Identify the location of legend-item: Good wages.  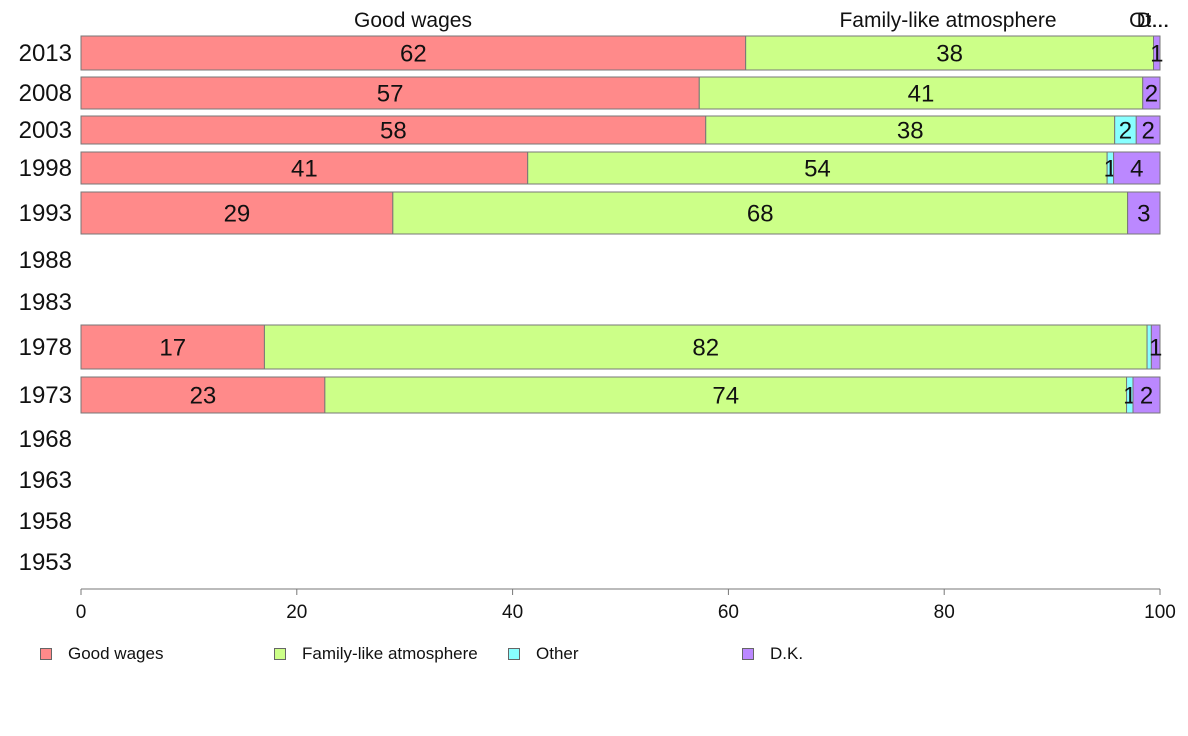
(101, 654).